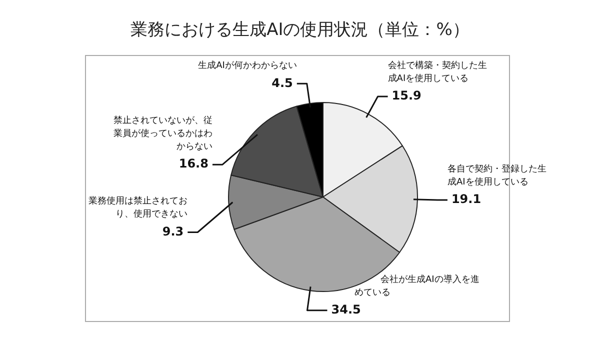 The height and width of the screenshot is (342, 600). What do you see at coordinates (466, 199) in the screenshot?
I see `data-label: 19.1` at bounding box center [466, 199].